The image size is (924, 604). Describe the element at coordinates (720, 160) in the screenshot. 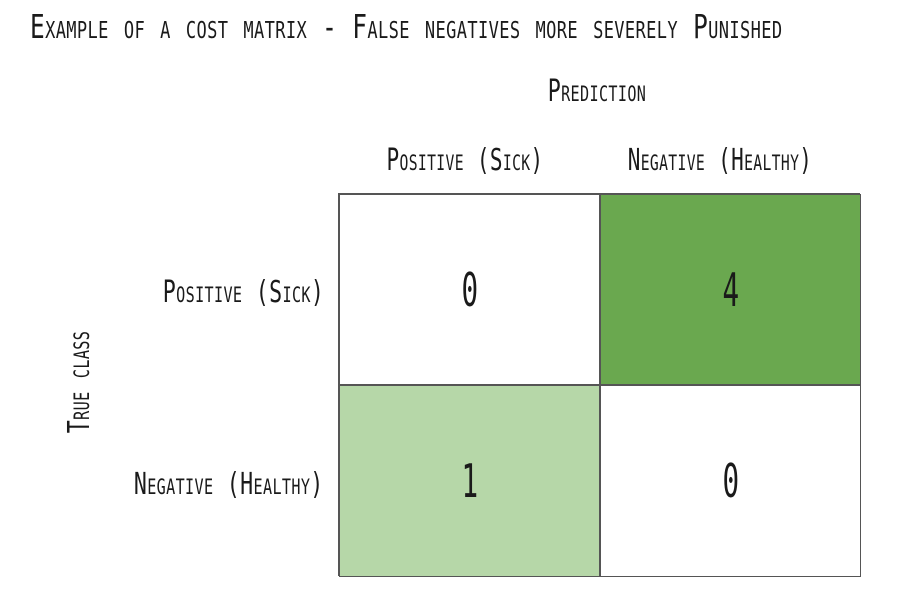

I see `column-header-negative: Negative (Healthy)` at that location.